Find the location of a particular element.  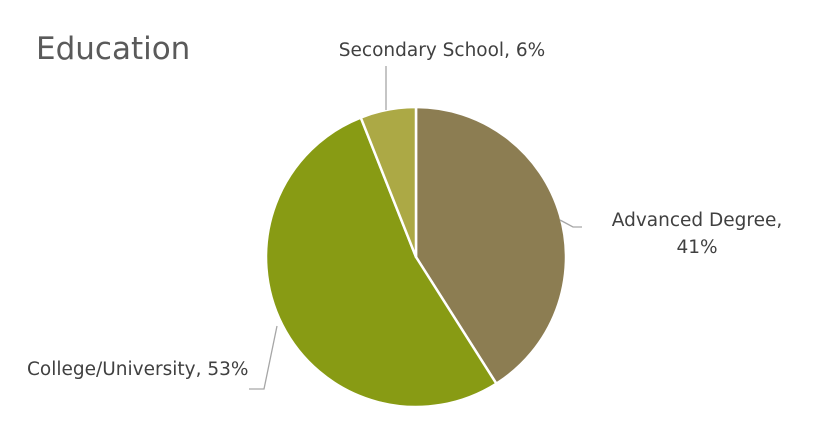

label-advanced-degree-line2: 41% is located at coordinates (696, 247).